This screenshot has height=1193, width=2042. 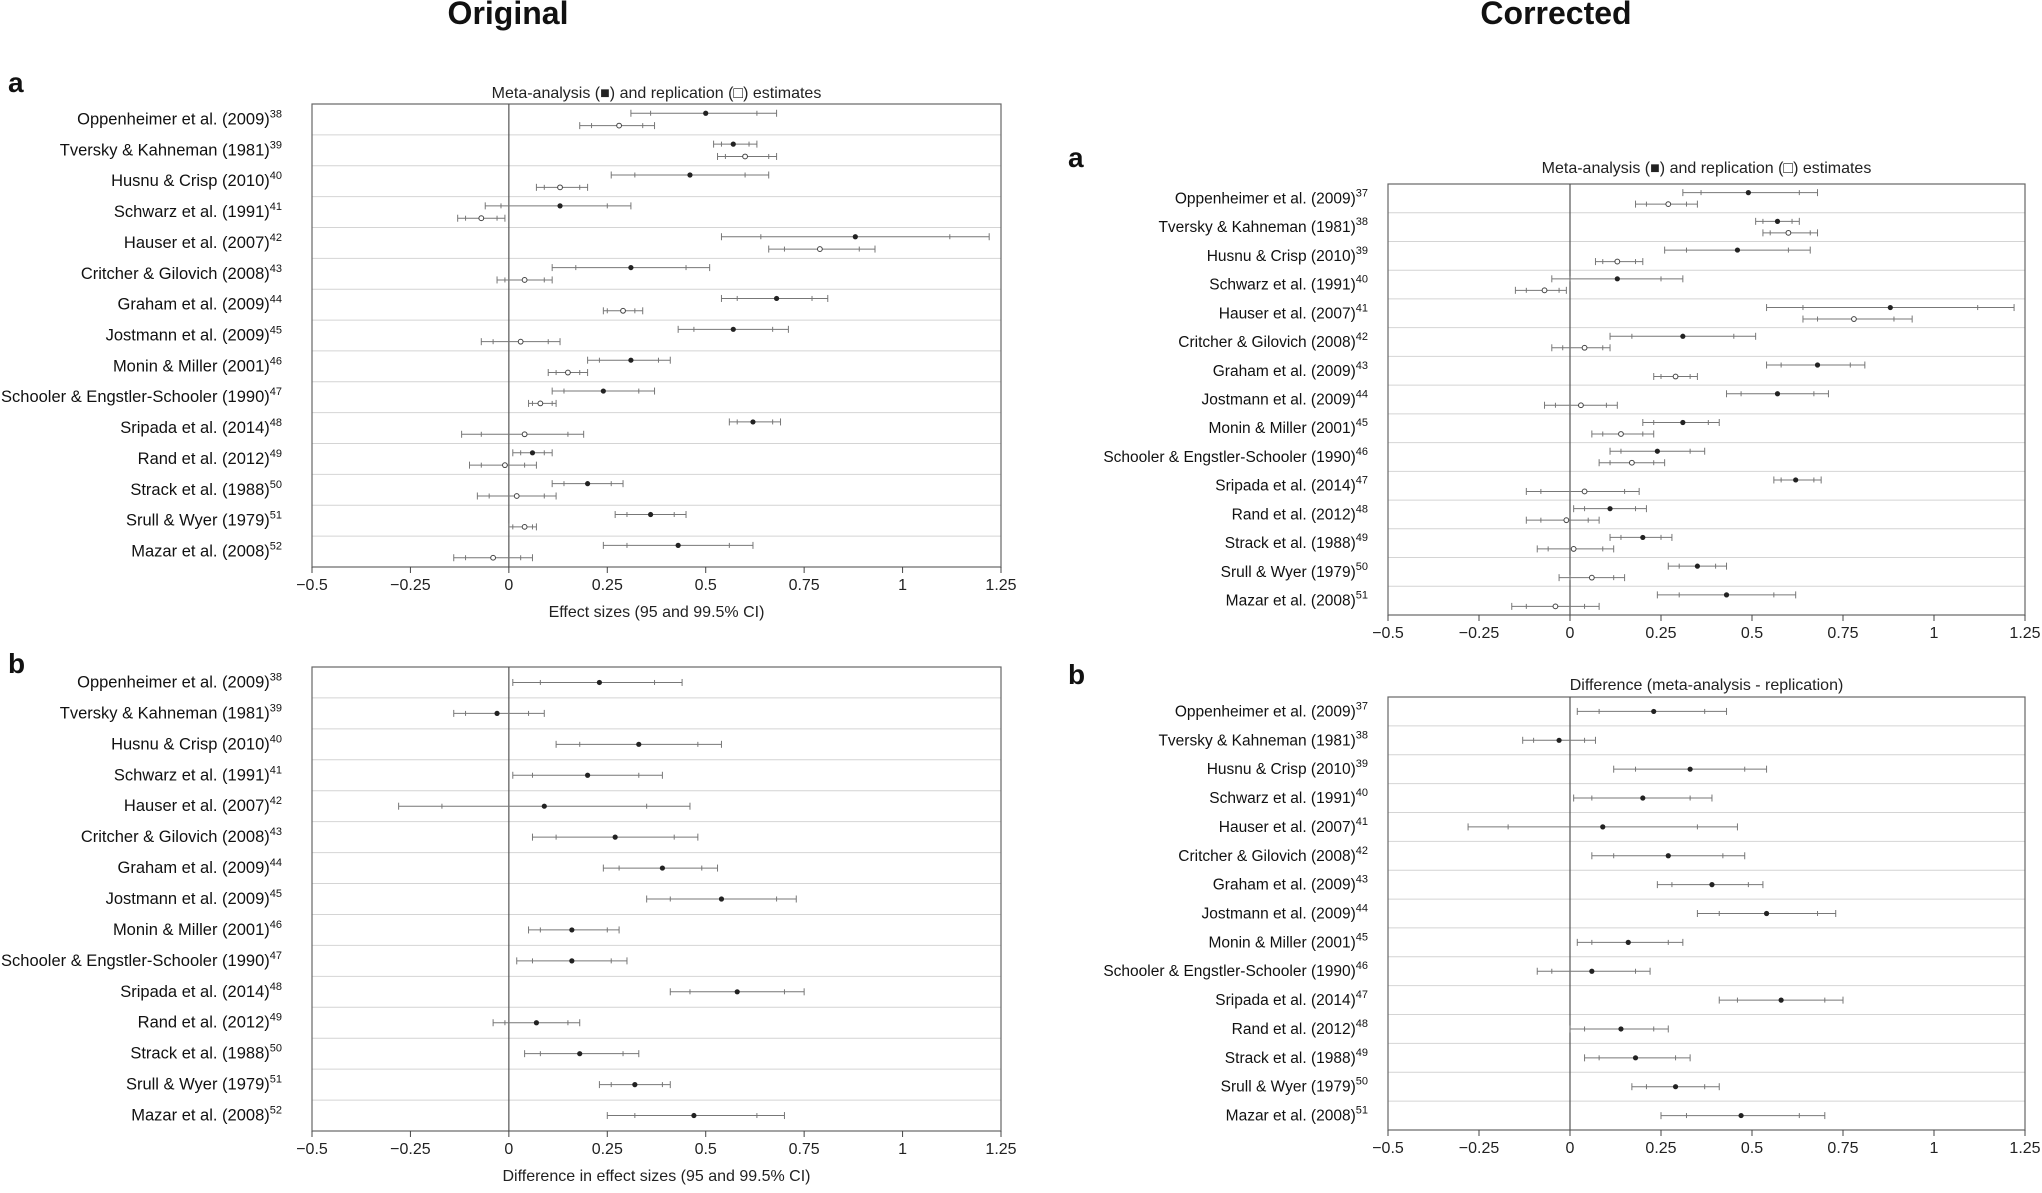 I want to click on study-reference: 47, so click(x=1362, y=481).